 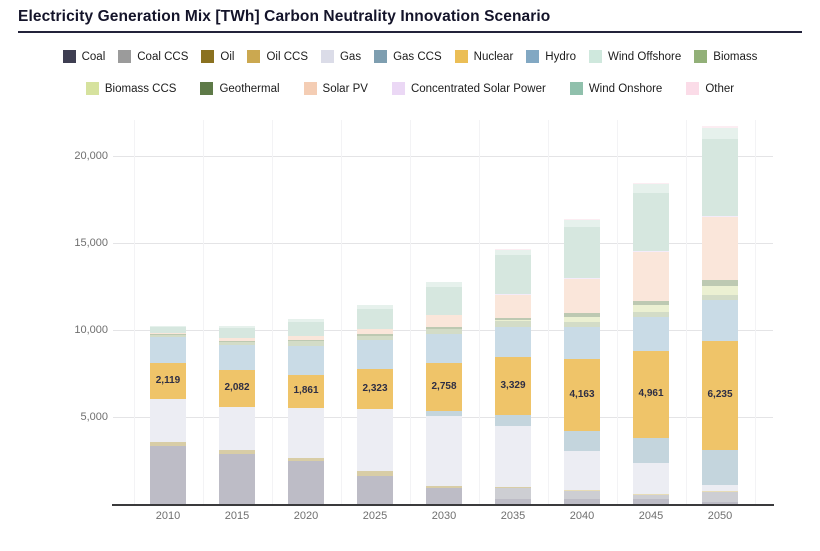 What do you see at coordinates (306, 343) in the screenshot?
I see `bar-segment-biomass-2020` at bounding box center [306, 343].